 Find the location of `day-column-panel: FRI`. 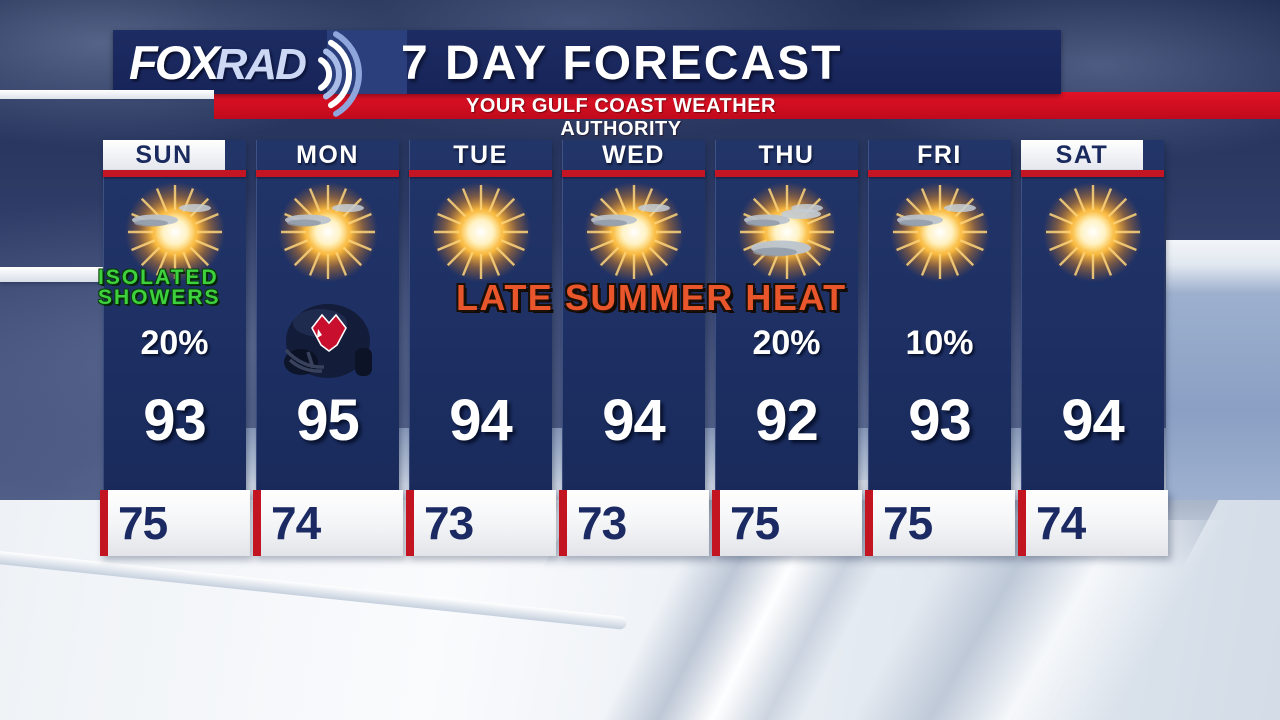

day-column-panel: FRI is located at coordinates (939, 324).